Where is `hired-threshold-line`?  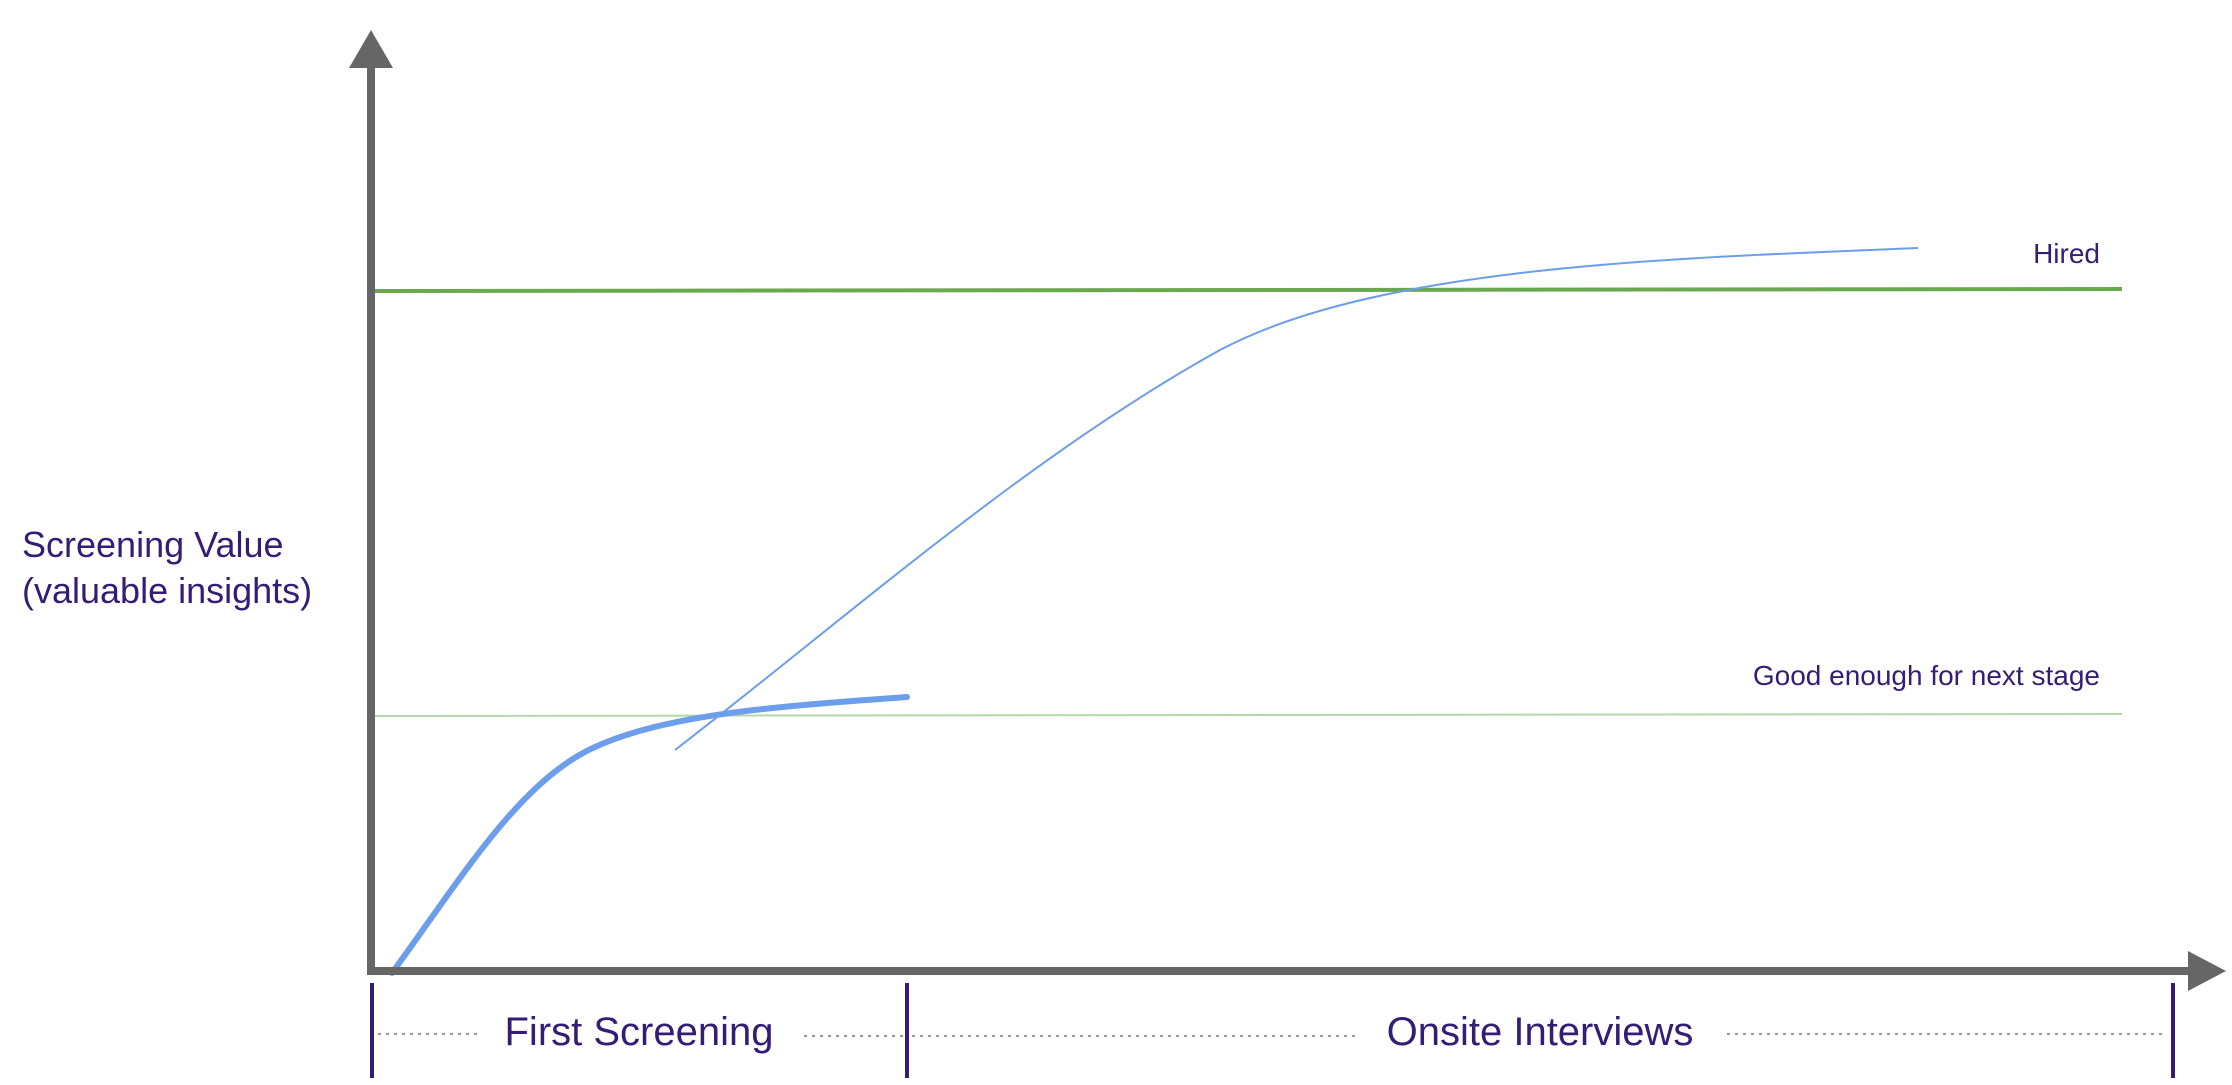 hired-threshold-line is located at coordinates (1247, 290).